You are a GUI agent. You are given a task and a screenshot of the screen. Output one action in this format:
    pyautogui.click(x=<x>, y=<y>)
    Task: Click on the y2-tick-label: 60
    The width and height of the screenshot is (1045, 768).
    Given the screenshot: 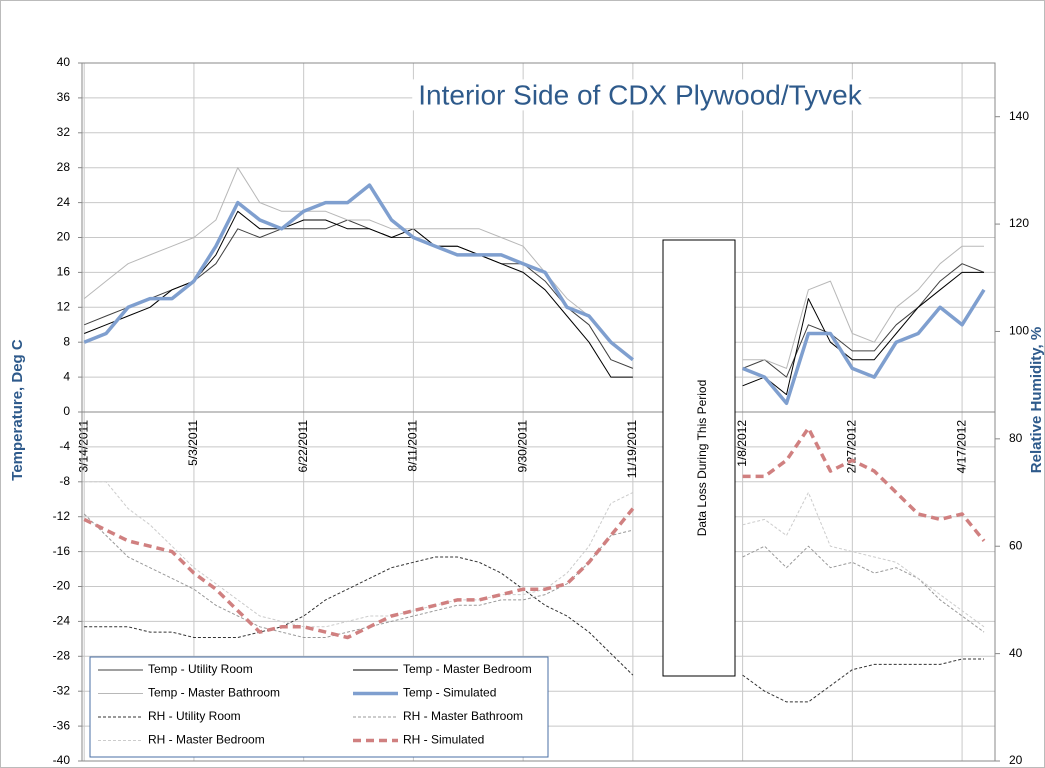 What is the action you would take?
    pyautogui.click(x=1016, y=545)
    